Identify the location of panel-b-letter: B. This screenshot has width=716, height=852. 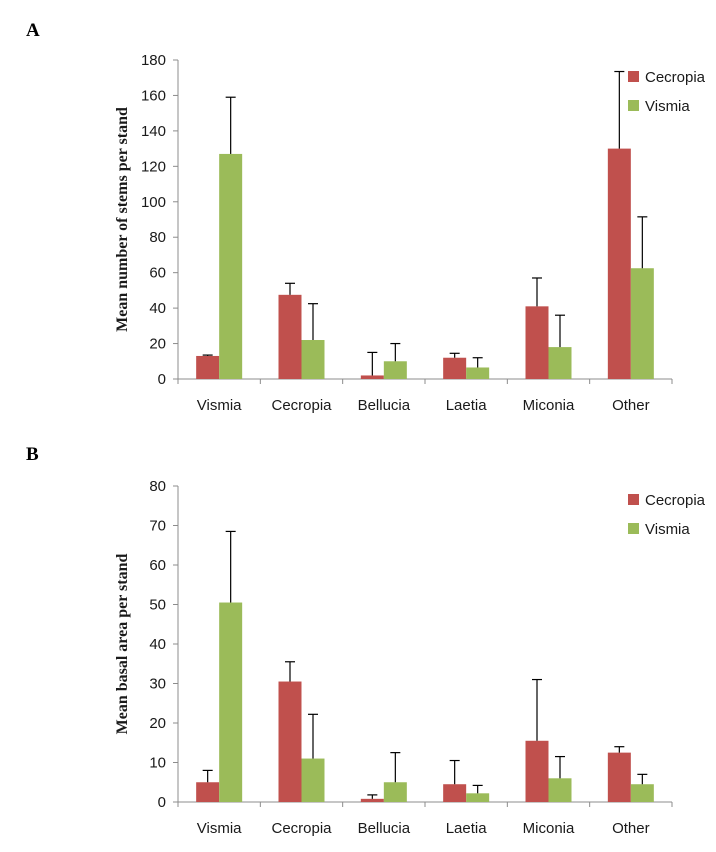
(32, 454).